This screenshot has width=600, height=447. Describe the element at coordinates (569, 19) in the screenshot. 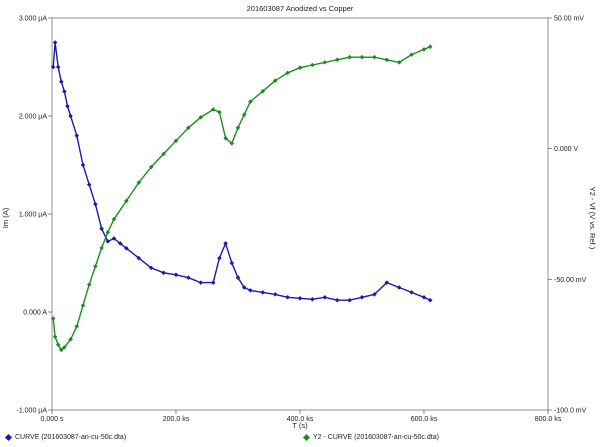

I see `y2-tick-label: 50.00 mV` at that location.